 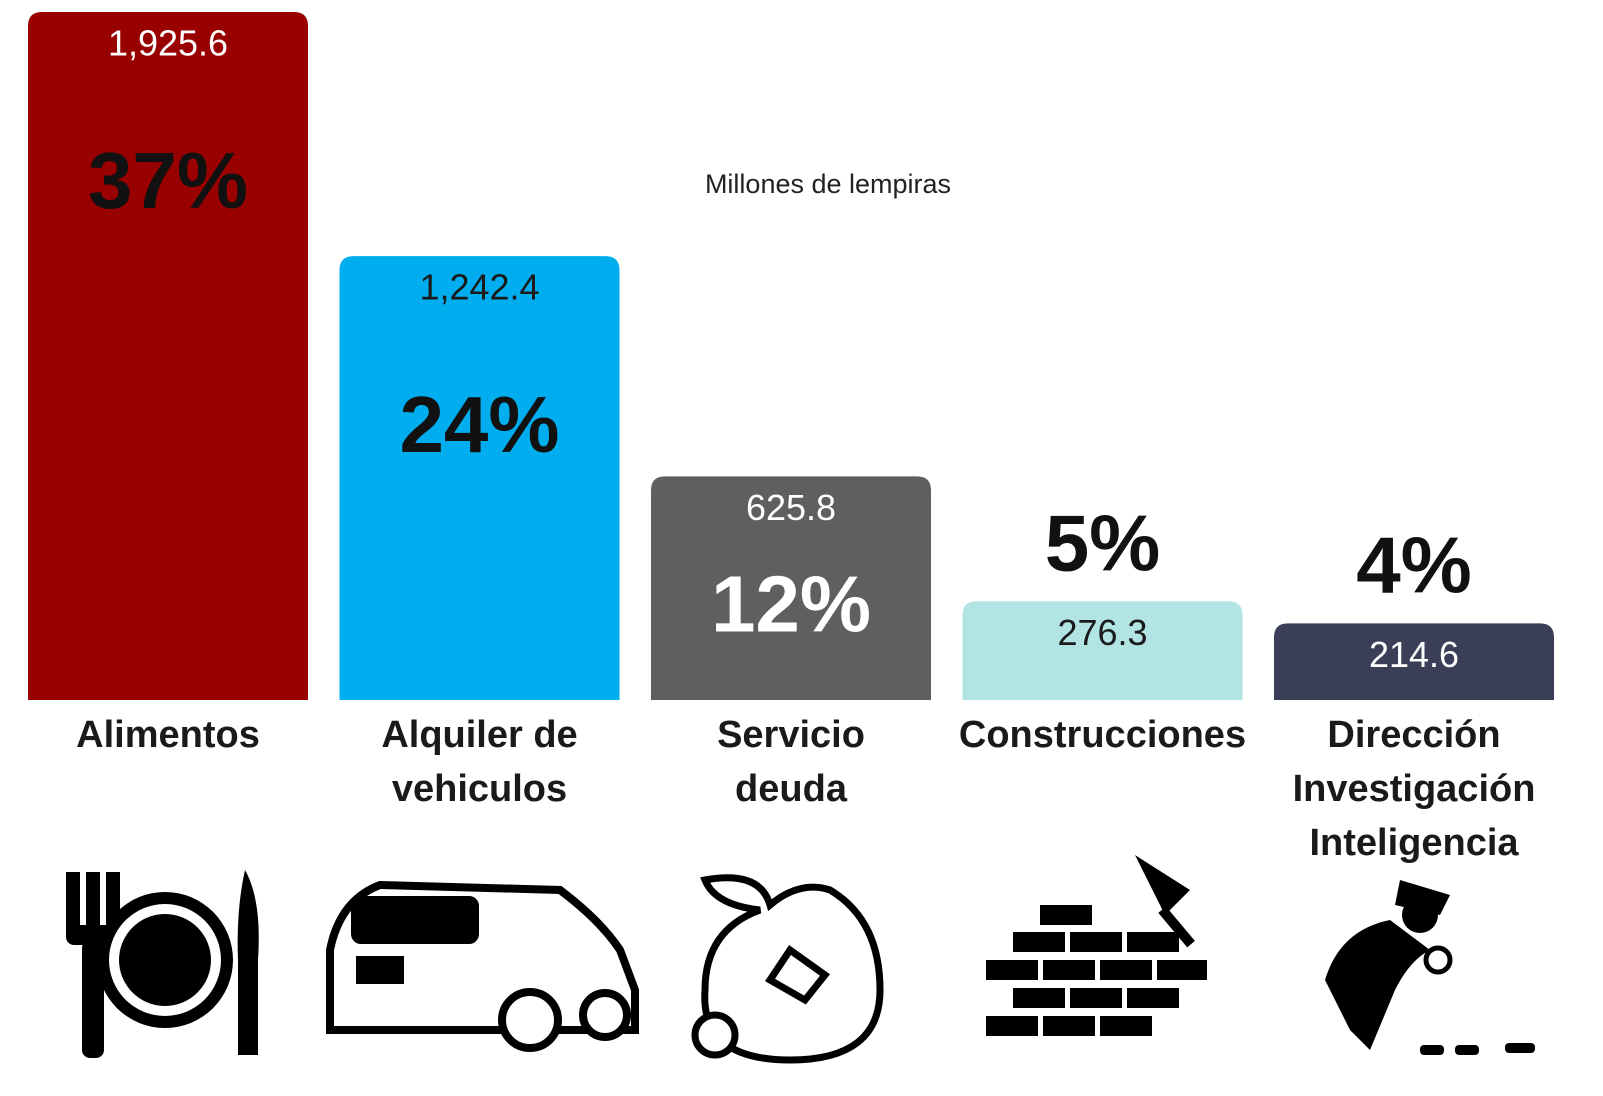 I want to click on category-label: Dirección Investigación Inteligencia, so click(x=1414, y=789).